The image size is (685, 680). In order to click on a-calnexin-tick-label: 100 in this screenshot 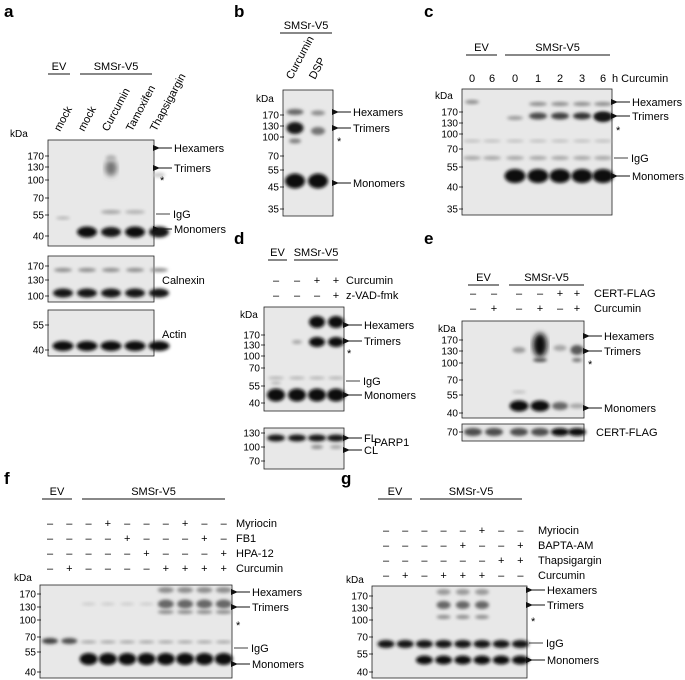, I will do `click(35, 297)`.